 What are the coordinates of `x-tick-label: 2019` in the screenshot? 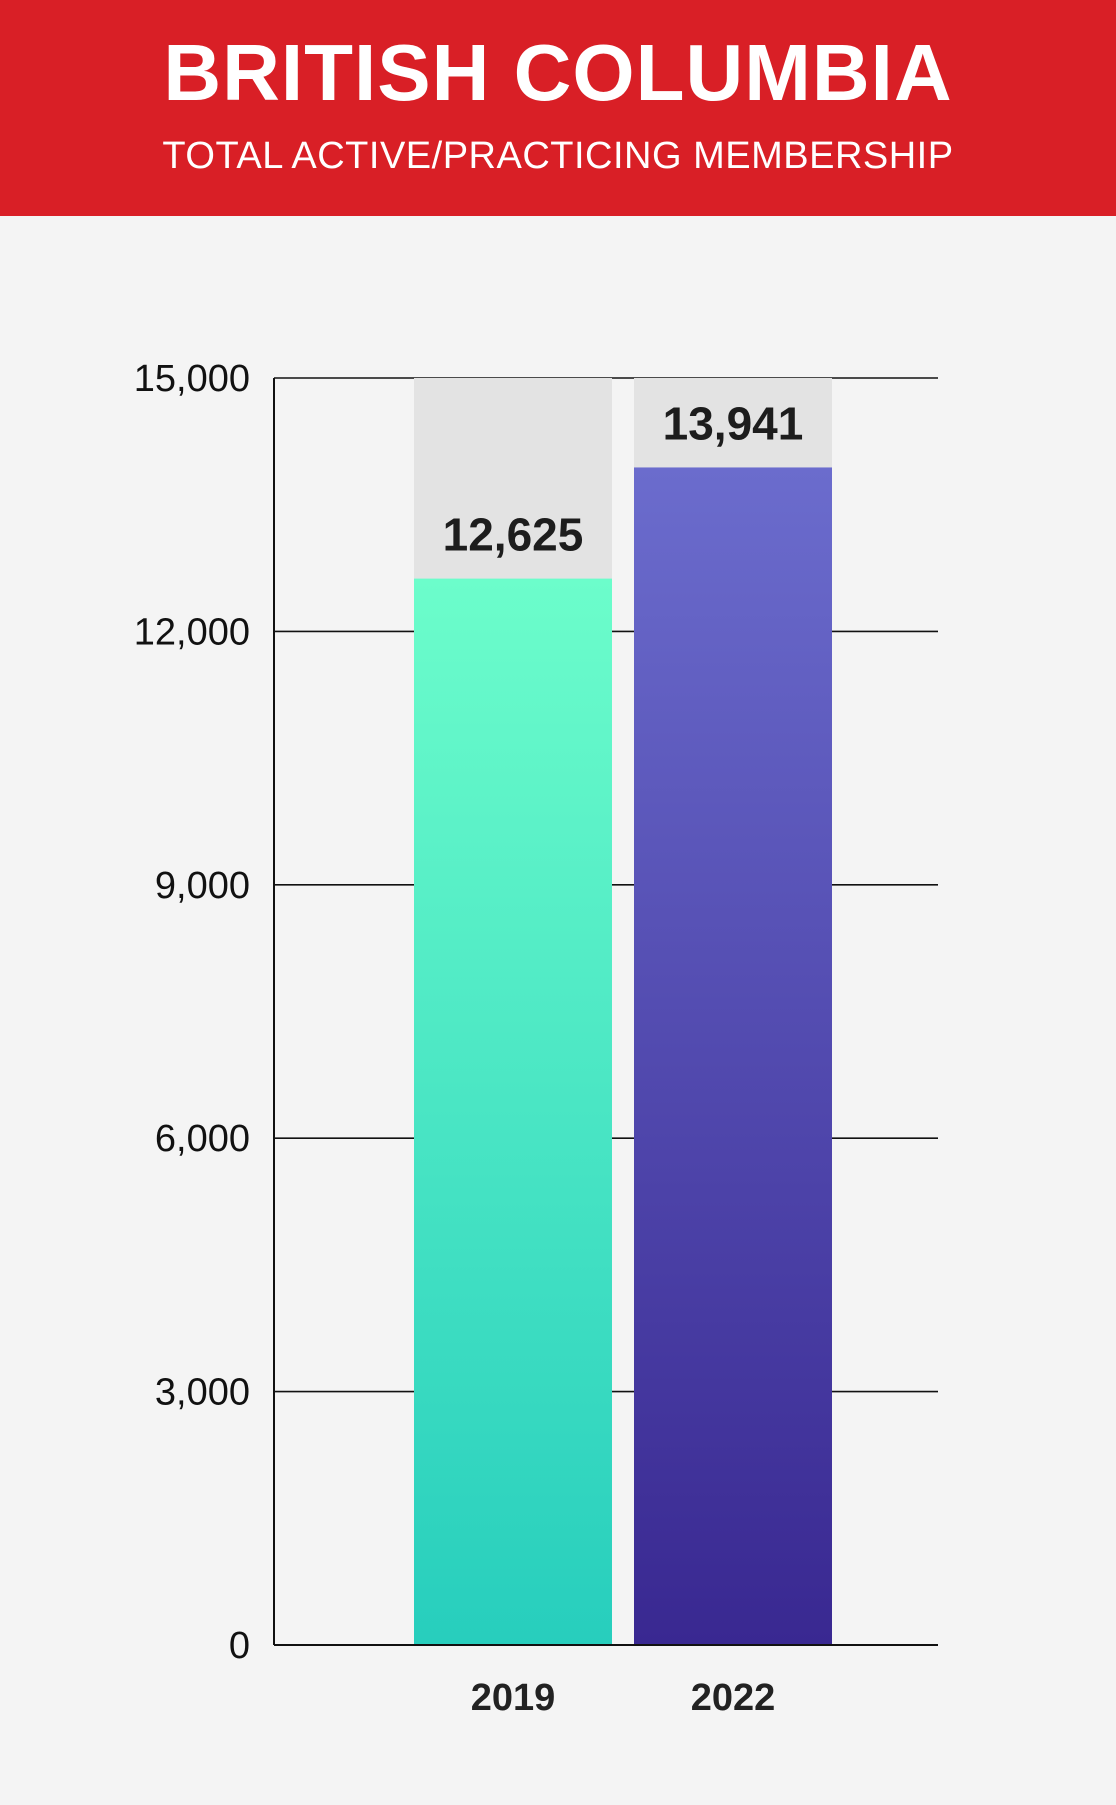 It's located at (513, 1698).